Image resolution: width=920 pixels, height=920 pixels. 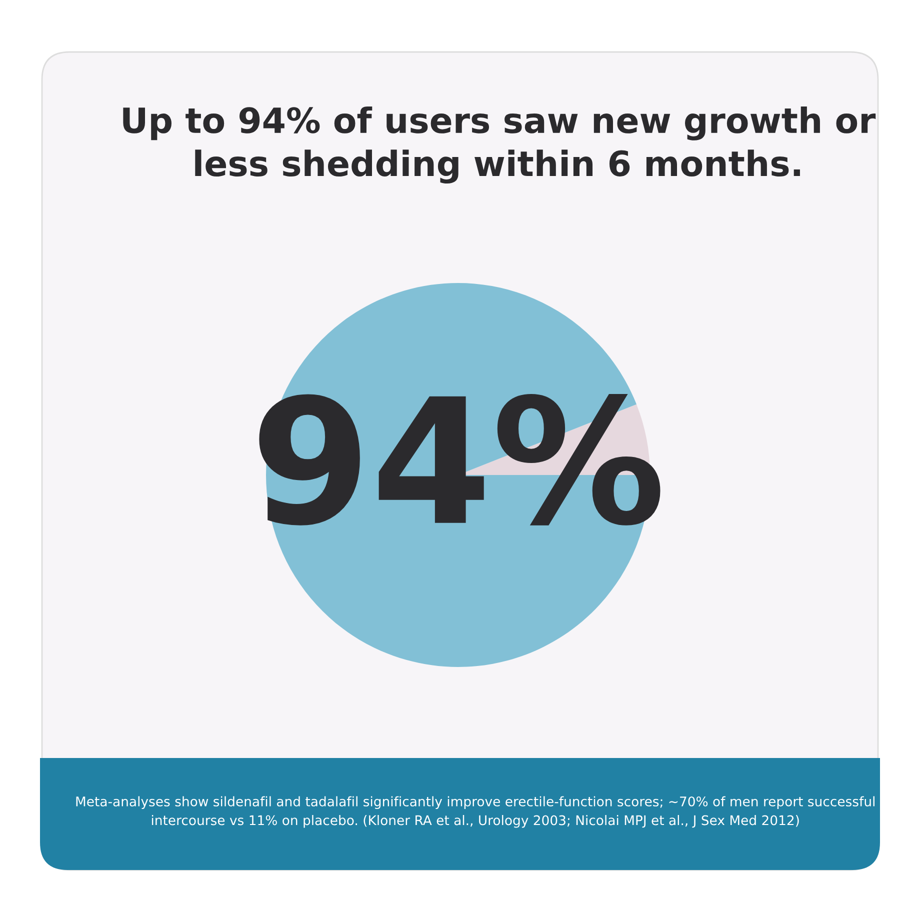 What do you see at coordinates (499, 145) in the screenshot?
I see `chart-title: Up to 94% of users saw new growth or less shedding within 6 months.` at bounding box center [499, 145].